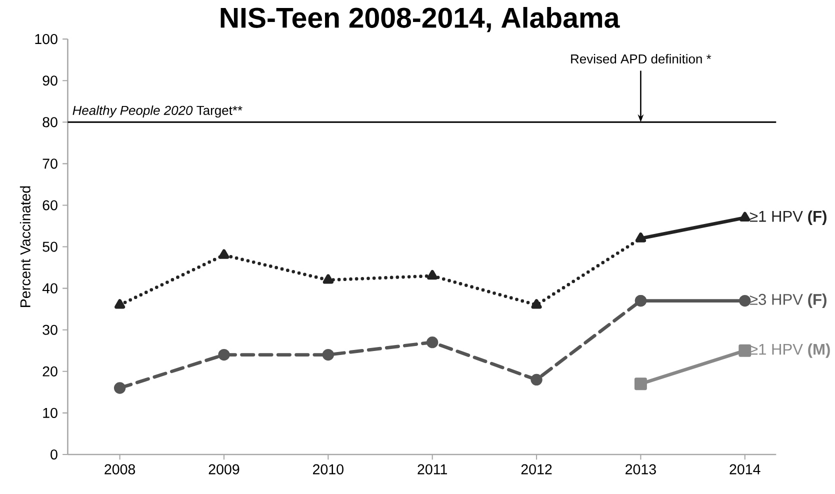 This screenshot has height=494, width=835. I want to click on chart-title: NIS-Teen 2008-2014, Alabama, so click(420, 19).